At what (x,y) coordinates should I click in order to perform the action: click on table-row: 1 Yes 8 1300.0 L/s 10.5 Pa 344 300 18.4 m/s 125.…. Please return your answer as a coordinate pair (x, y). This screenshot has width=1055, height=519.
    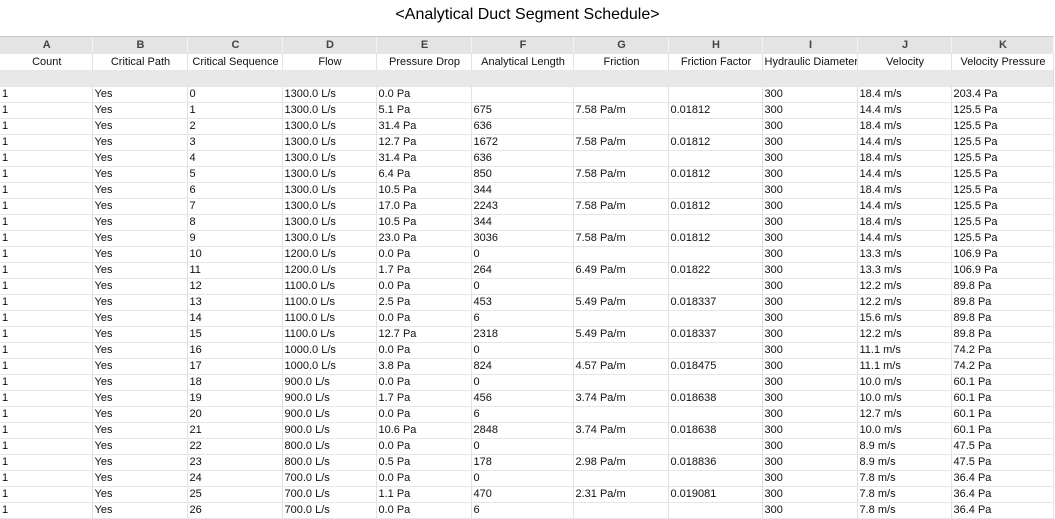
    Looking at the image, I should click on (527, 222).